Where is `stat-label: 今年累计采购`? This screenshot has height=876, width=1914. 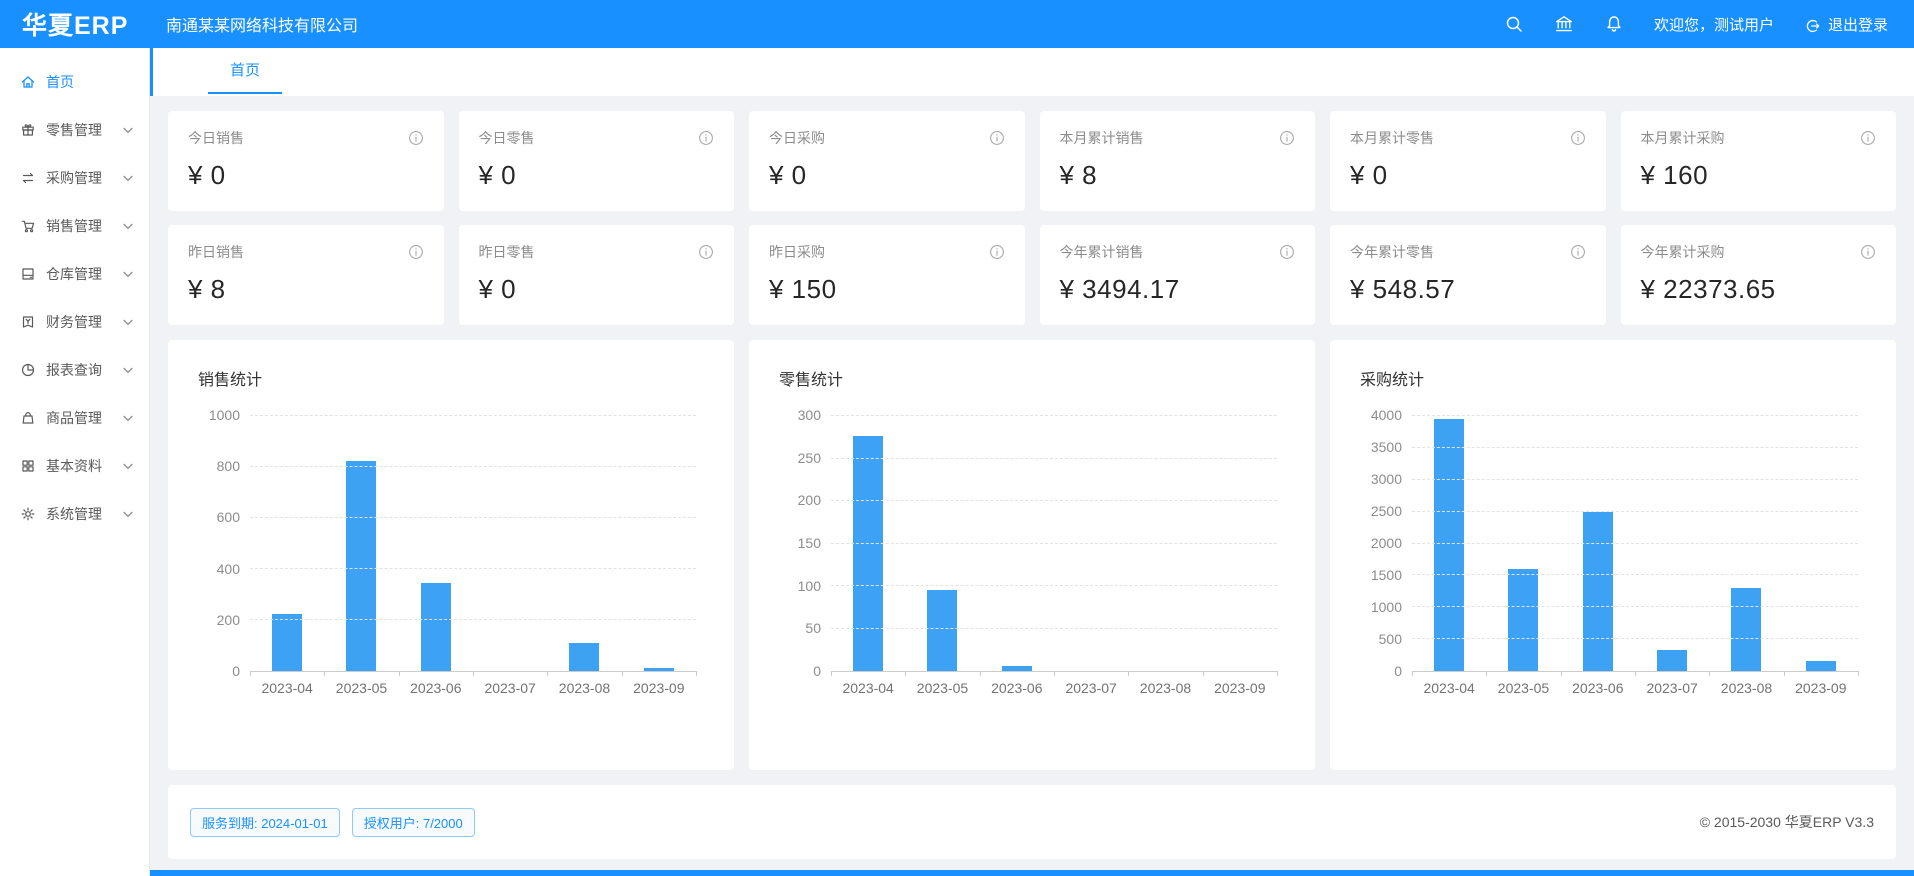
stat-label: 今年累计采购 is located at coordinates (1682, 252).